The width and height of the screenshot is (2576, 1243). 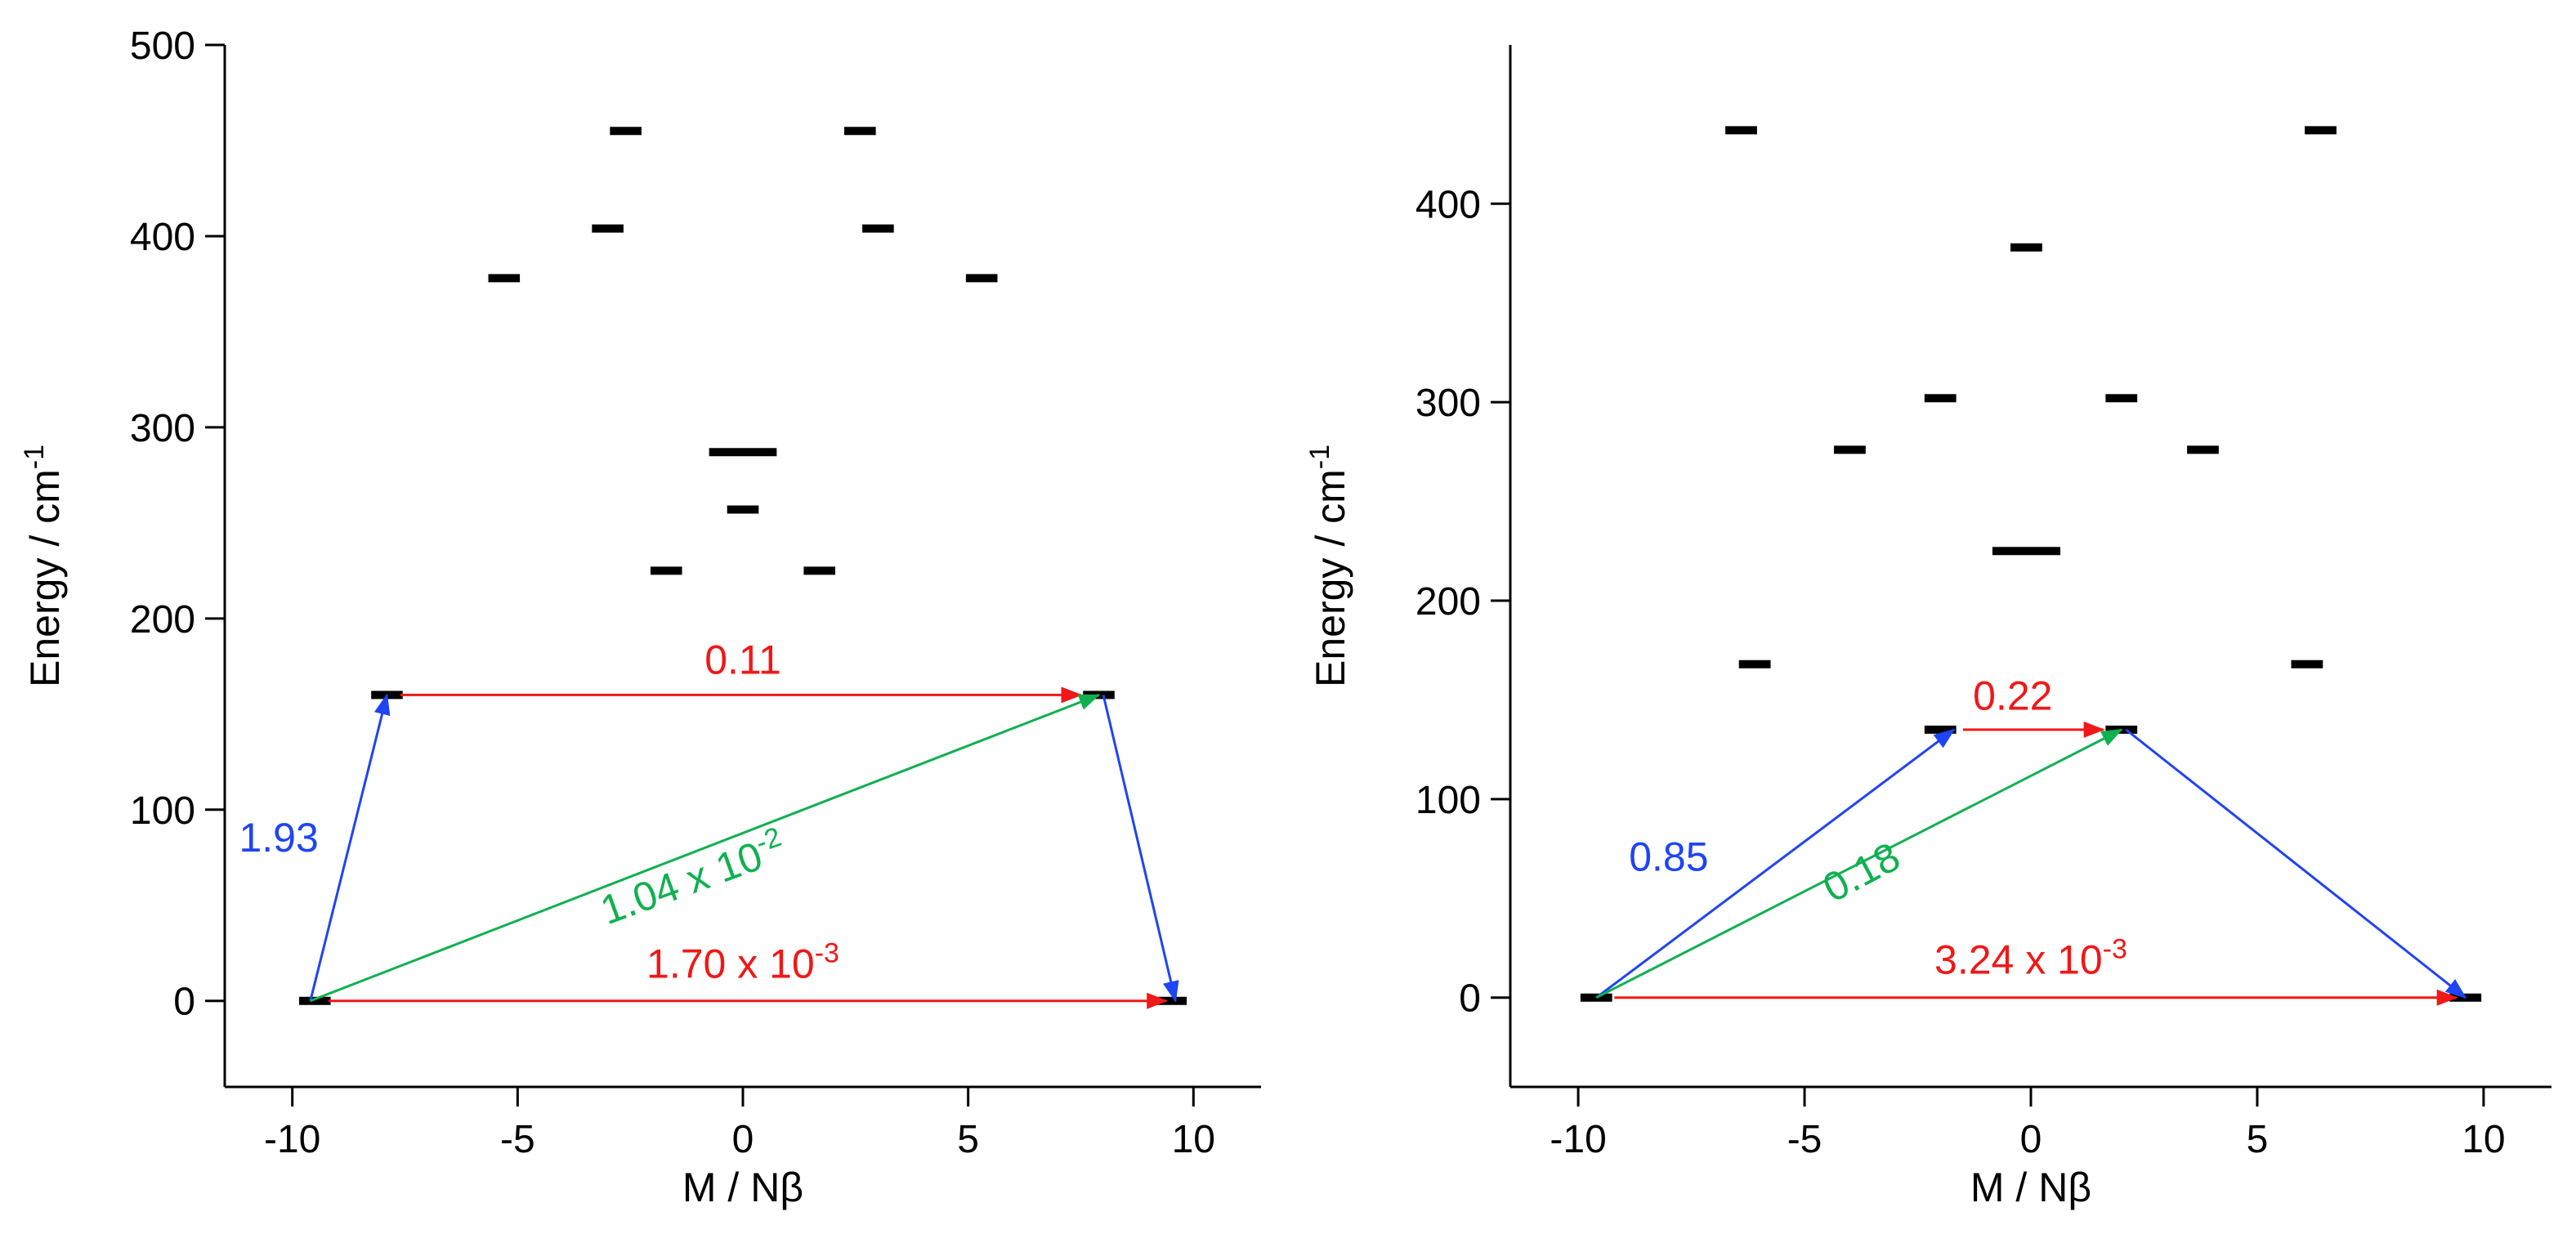 I want to click on transition-rate-label: 0.22, so click(x=2012, y=696).